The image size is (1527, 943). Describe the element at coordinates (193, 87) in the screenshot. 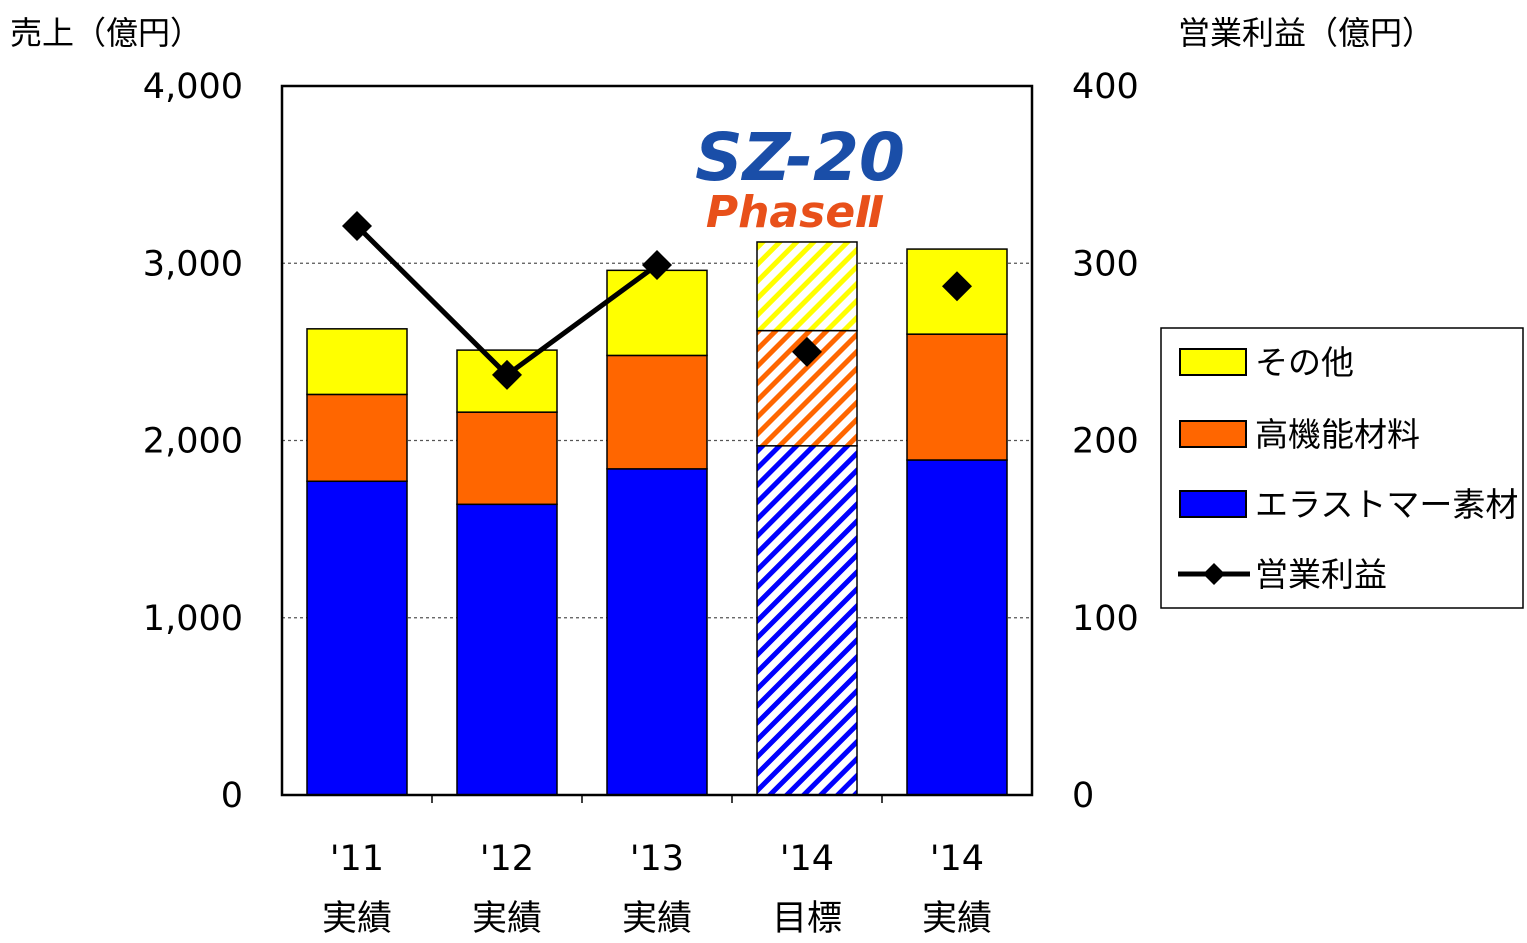

I see `y-tick-label: 4,000` at that location.